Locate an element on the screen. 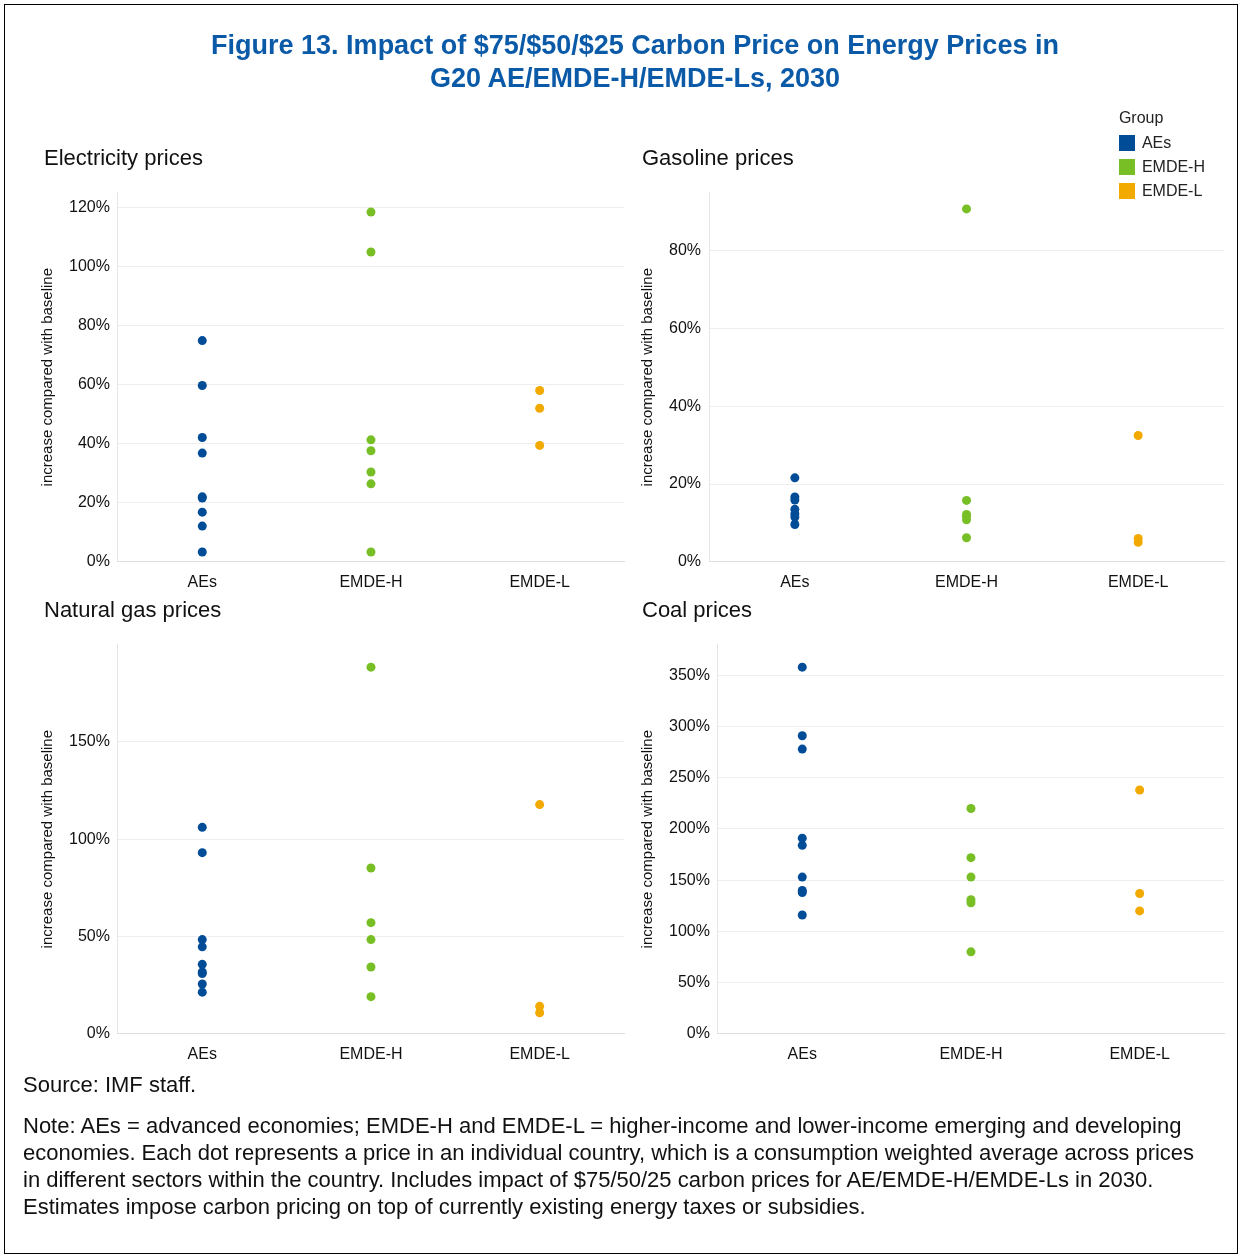 The image size is (1244, 1258). chart-subtitle: Coal prices is located at coordinates (698, 610).